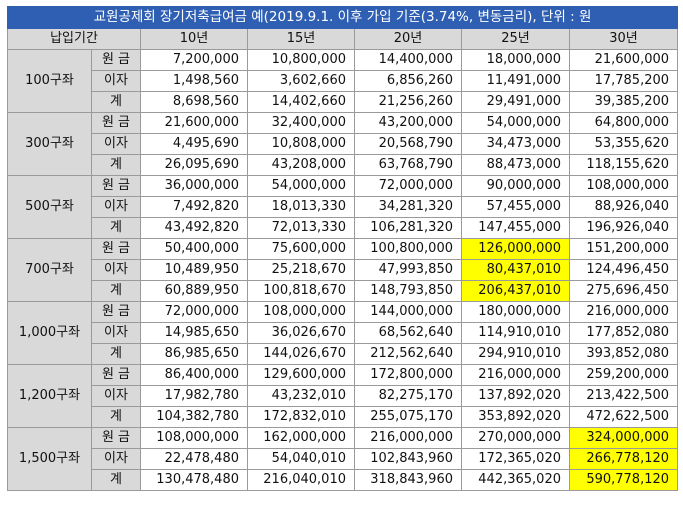 This screenshot has width=683, height=507. Describe the element at coordinates (408, 81) in the screenshot. I see `value-cell: 6,856,260` at that location.